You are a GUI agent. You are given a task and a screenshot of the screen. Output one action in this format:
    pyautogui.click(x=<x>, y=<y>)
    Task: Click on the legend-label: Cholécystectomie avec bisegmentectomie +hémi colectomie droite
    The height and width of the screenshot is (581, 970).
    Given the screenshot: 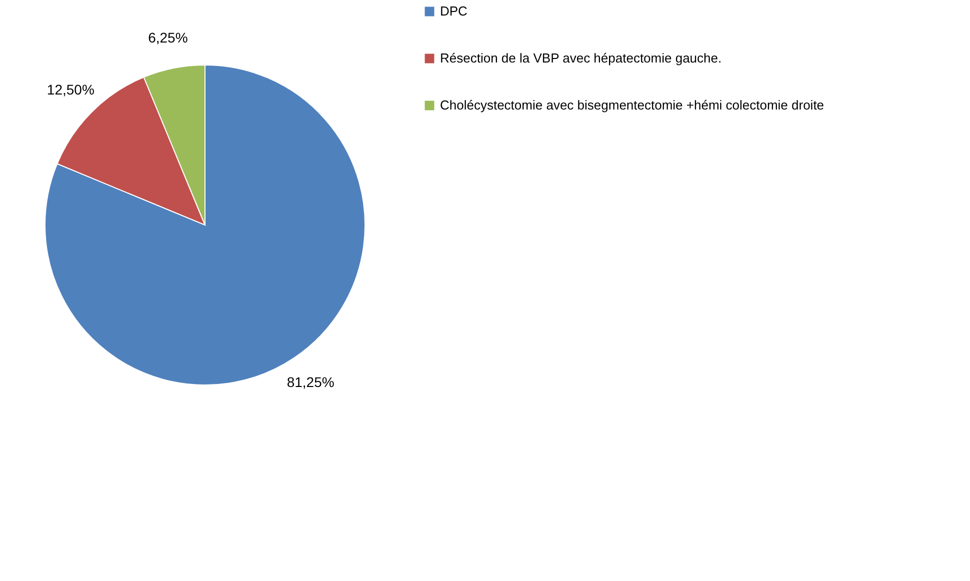 What is the action you would take?
    pyautogui.click(x=632, y=105)
    